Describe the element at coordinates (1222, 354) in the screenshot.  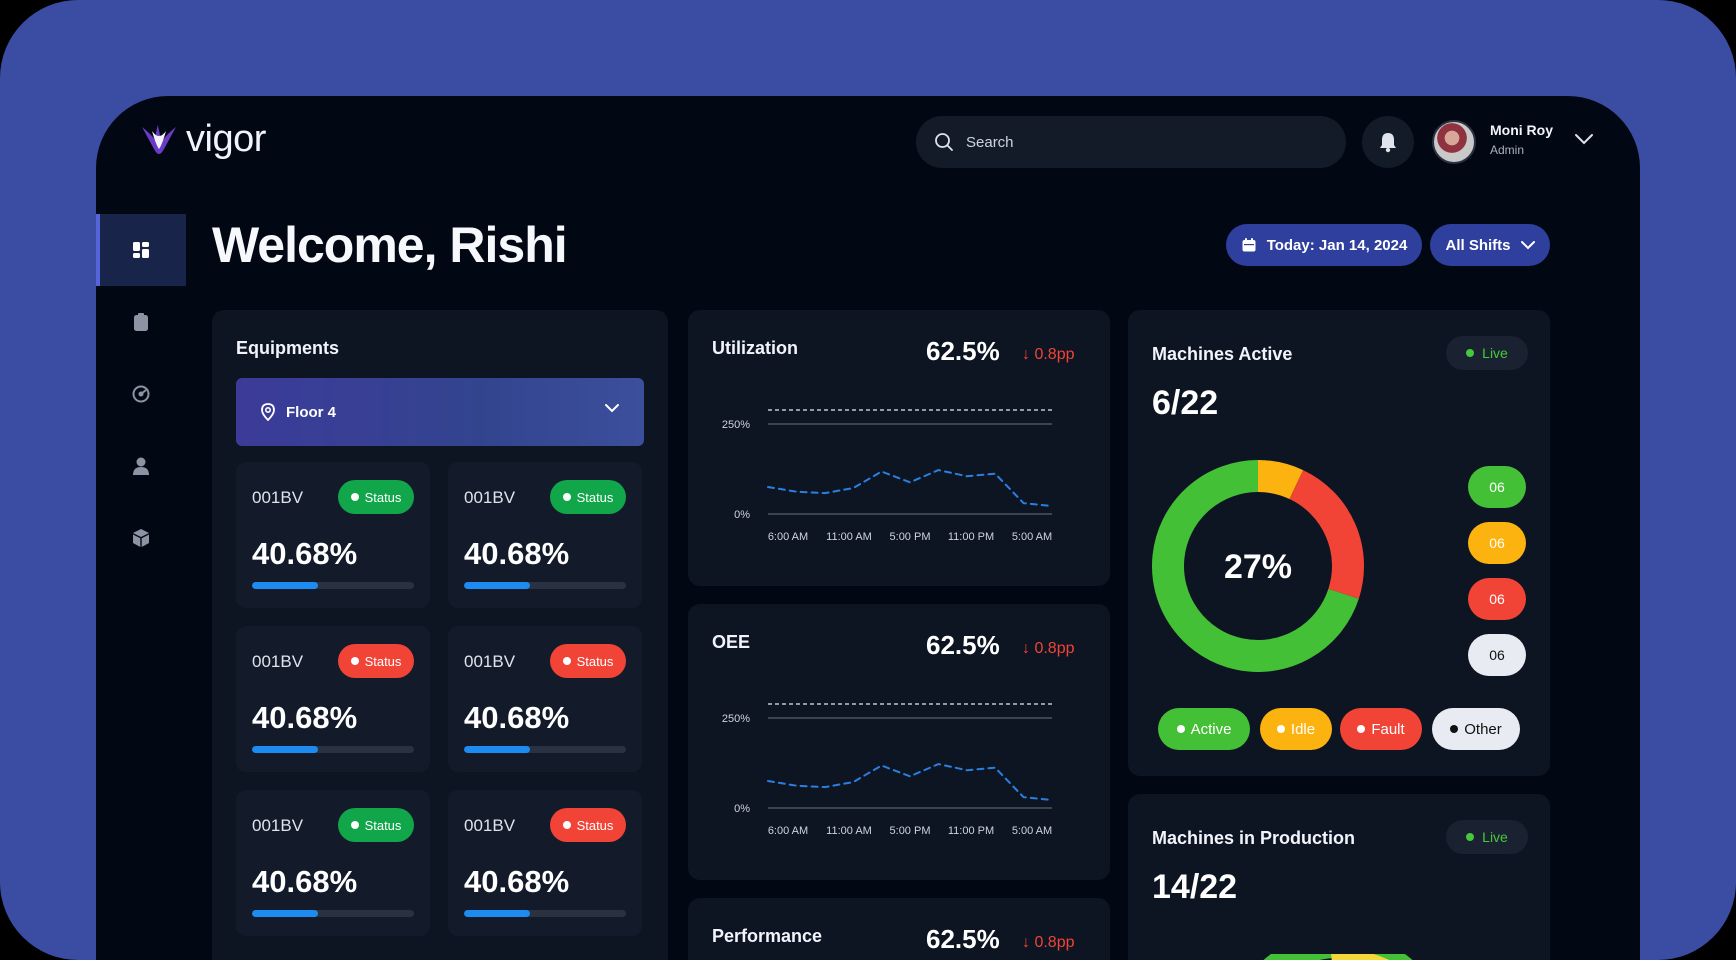
I see `machines-active-title: Machines Active` at that location.